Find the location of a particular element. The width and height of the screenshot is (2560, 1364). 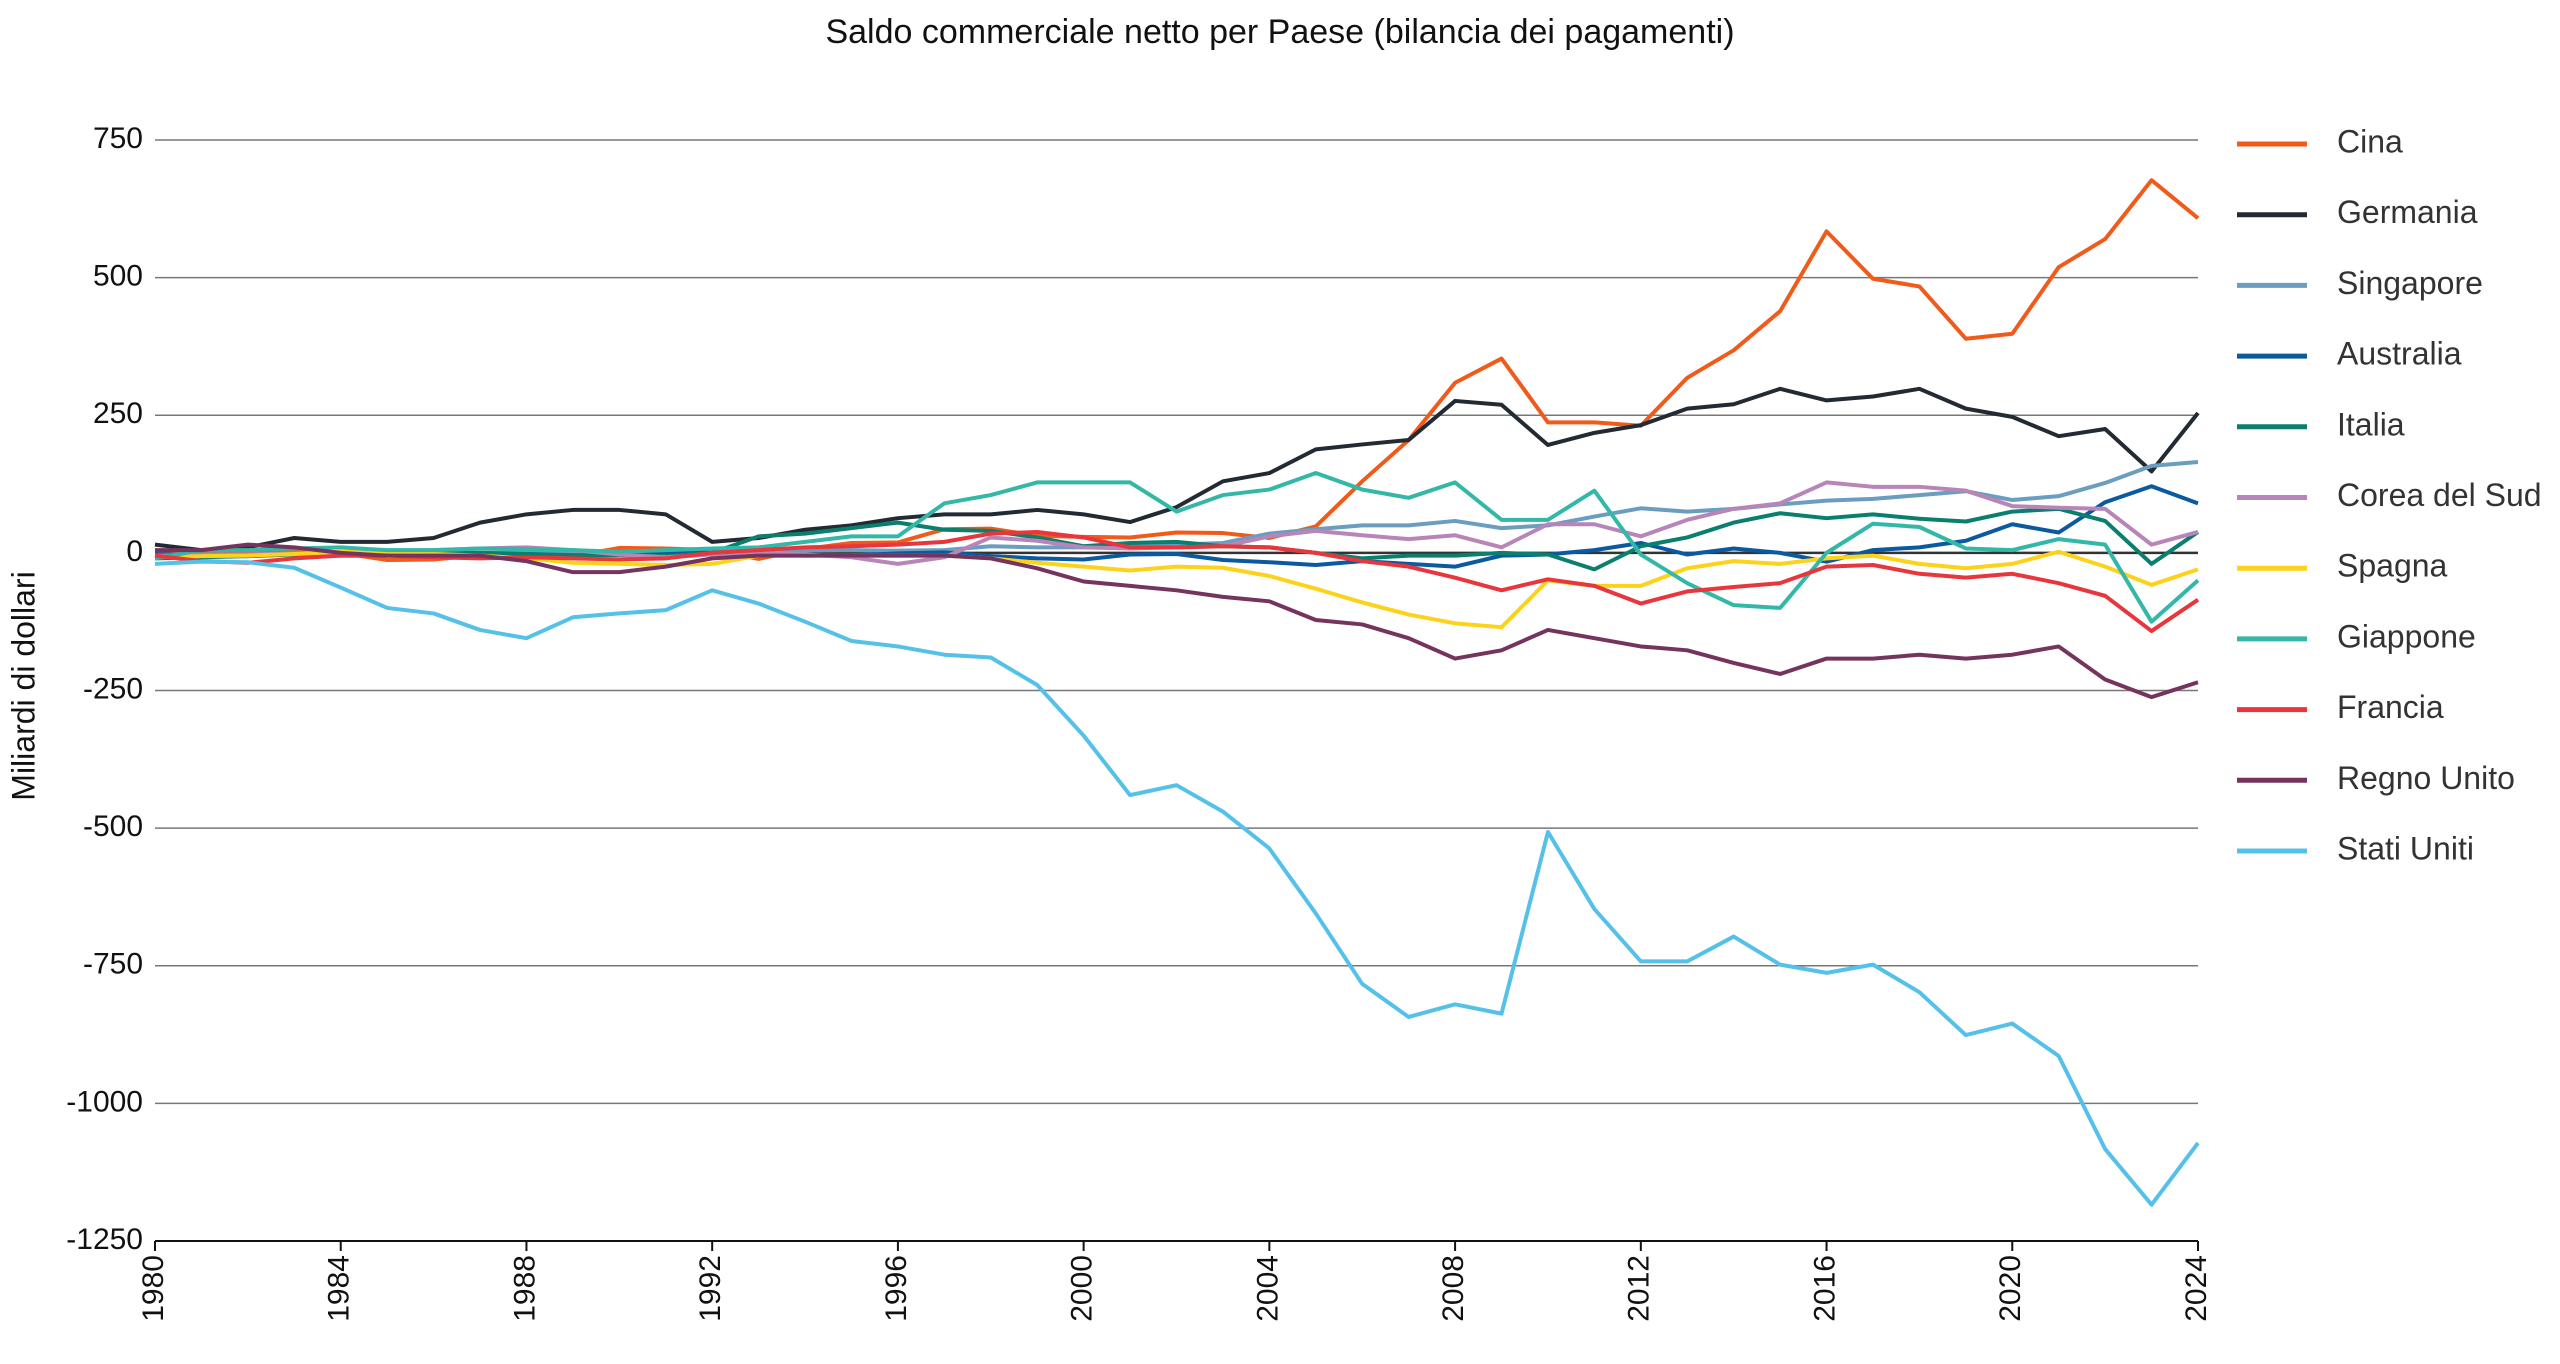

y-tick-label: -750 is located at coordinates (113, 964).